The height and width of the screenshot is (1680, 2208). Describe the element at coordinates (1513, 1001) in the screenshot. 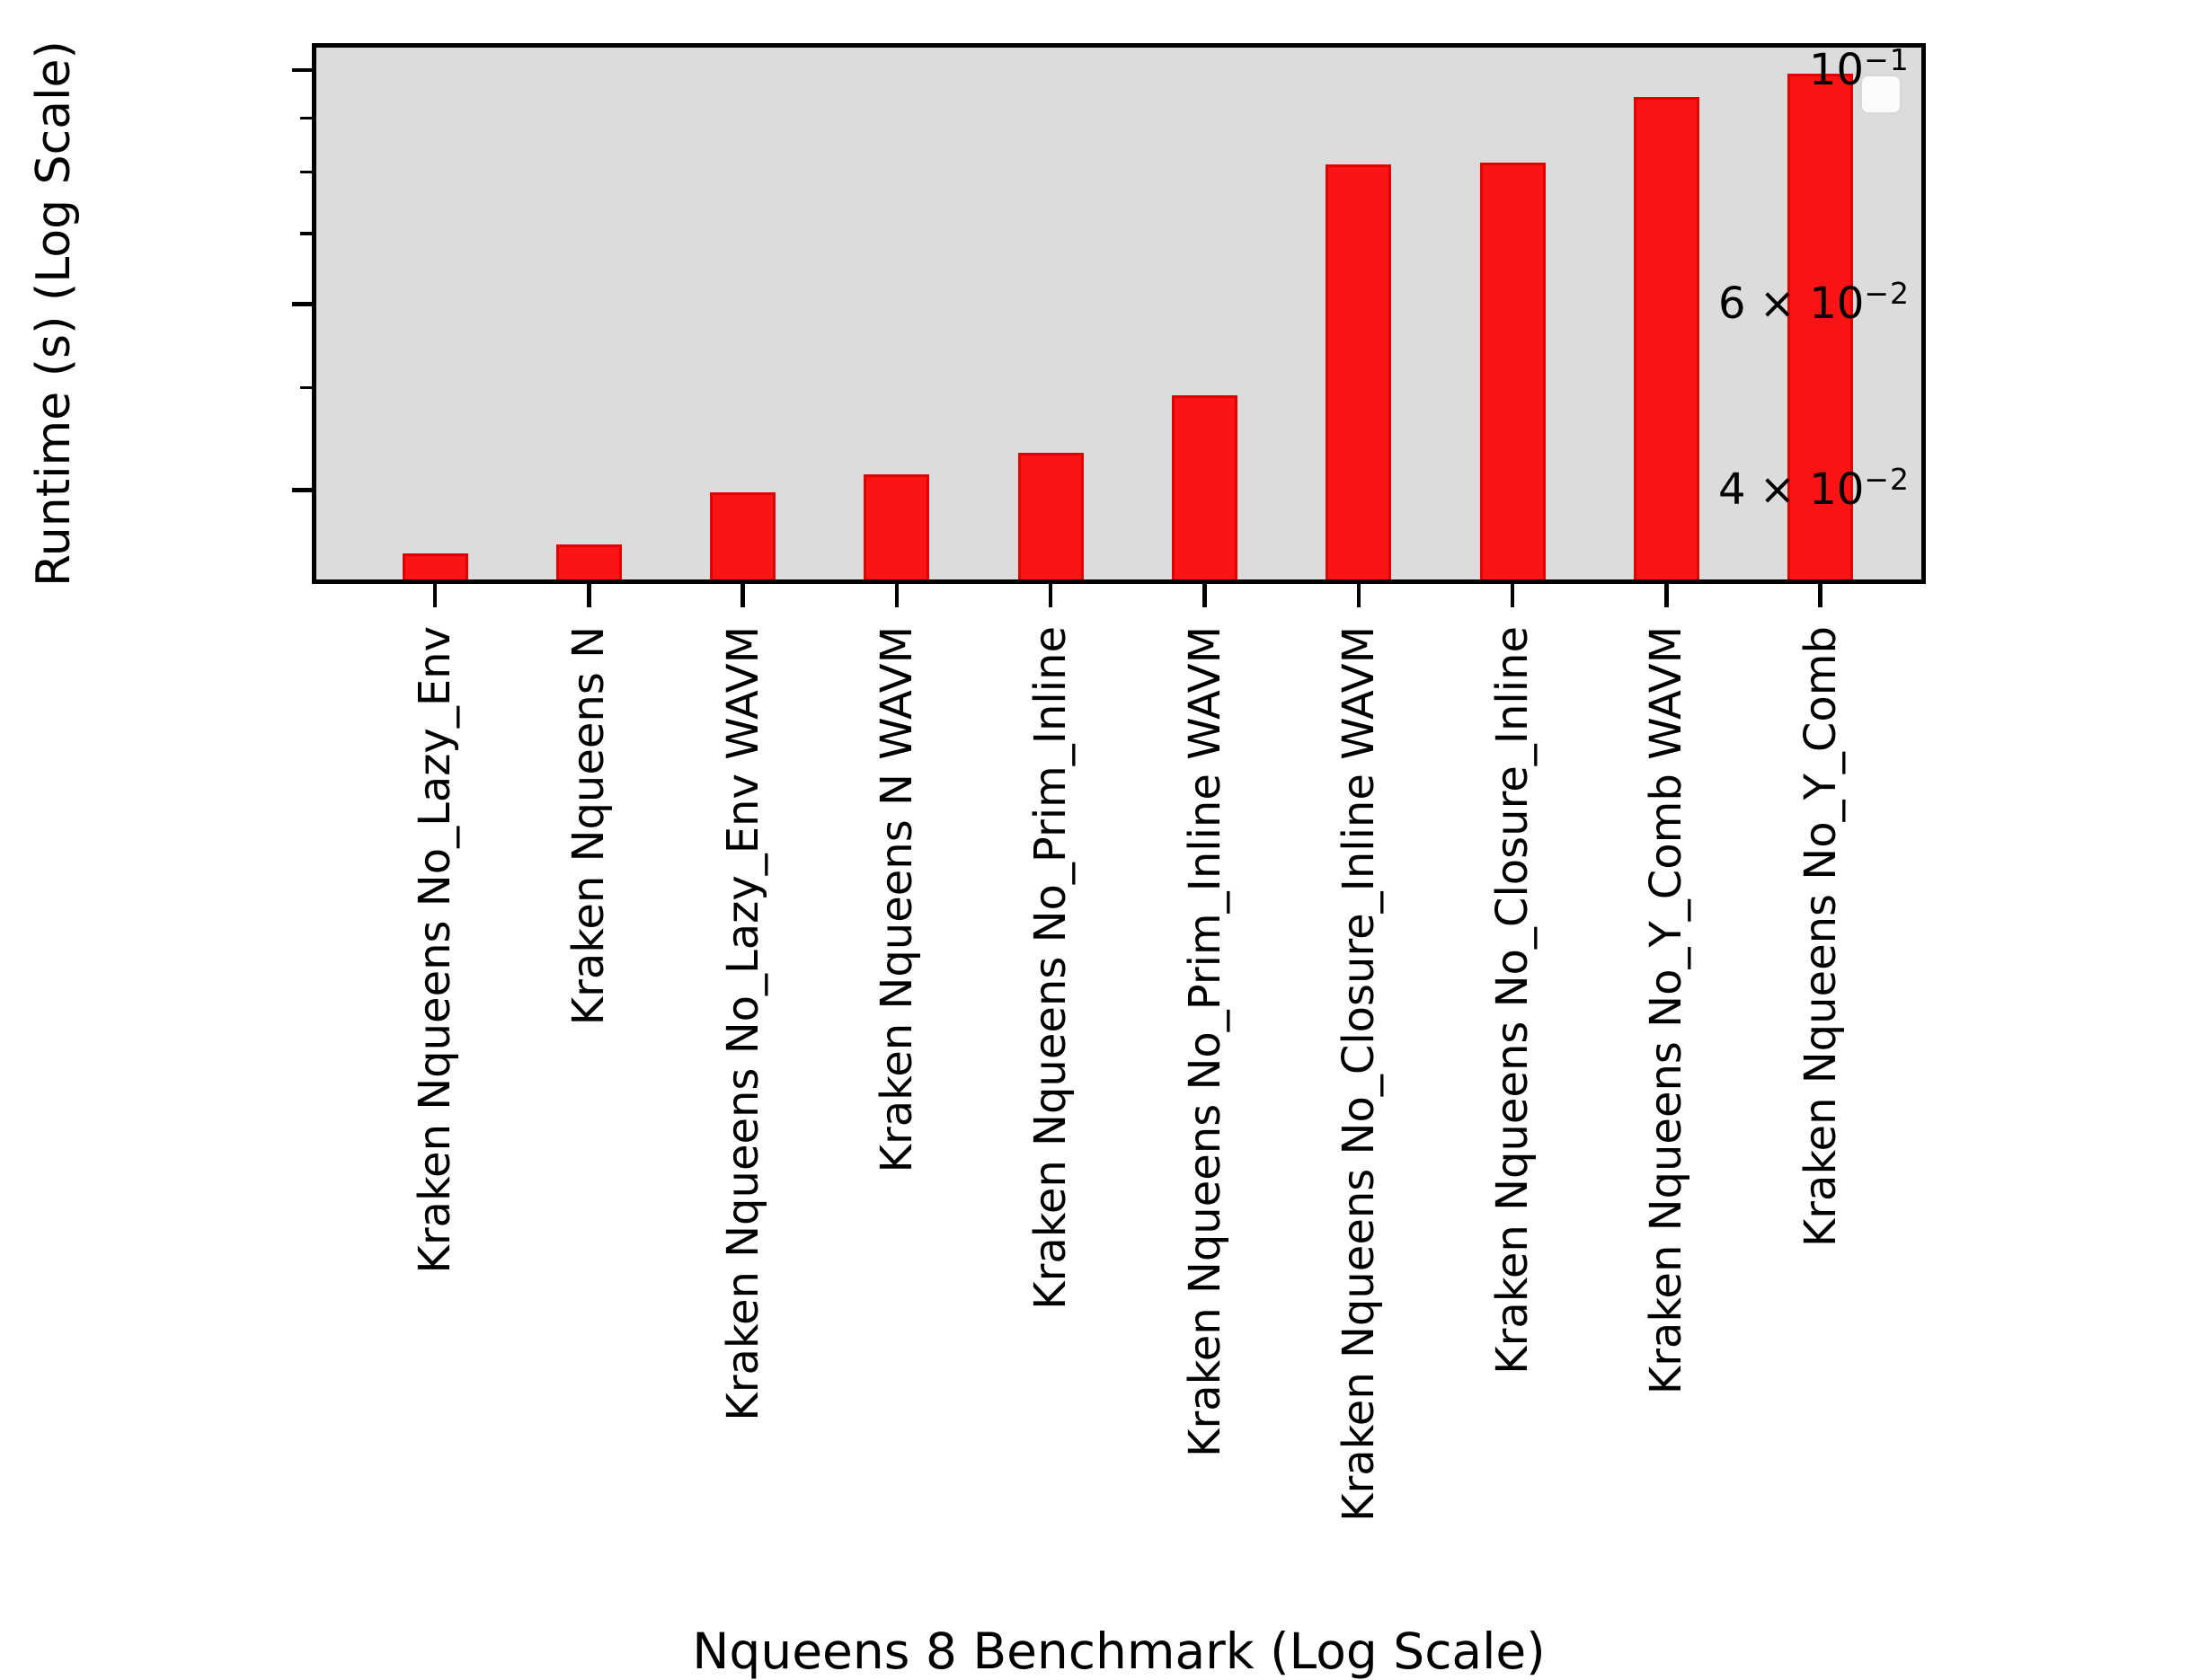

I see `x-tick-label: Kraken Nqueens No_Closure_Inline` at that location.